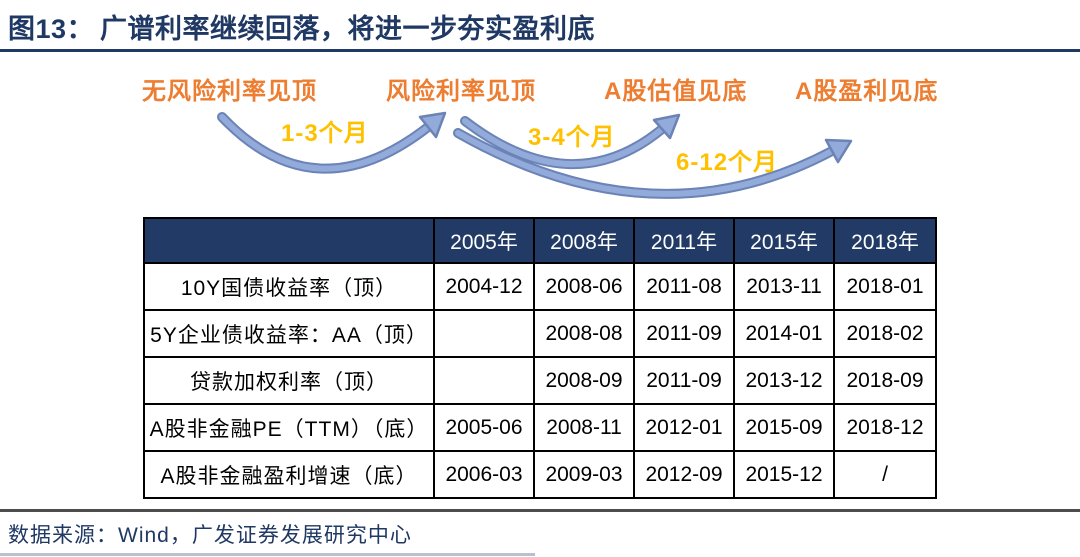  I want to click on table-cell: 2008-11, so click(584, 427).